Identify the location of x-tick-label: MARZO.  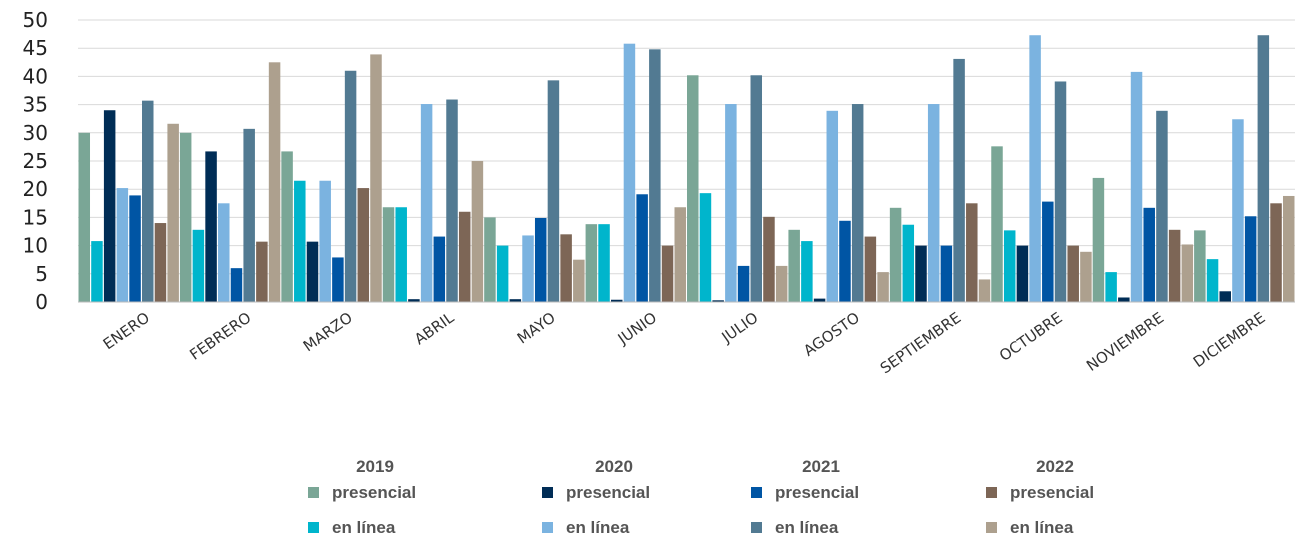
(328, 332).